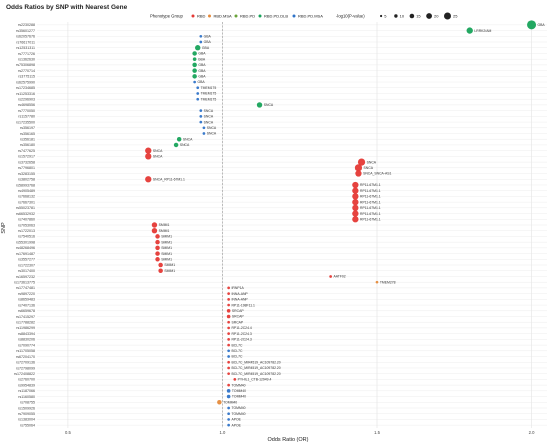  What do you see at coordinates (26, 111) in the screenshot?
I see `y-tick-label: rs7770050` at bounding box center [26, 111].